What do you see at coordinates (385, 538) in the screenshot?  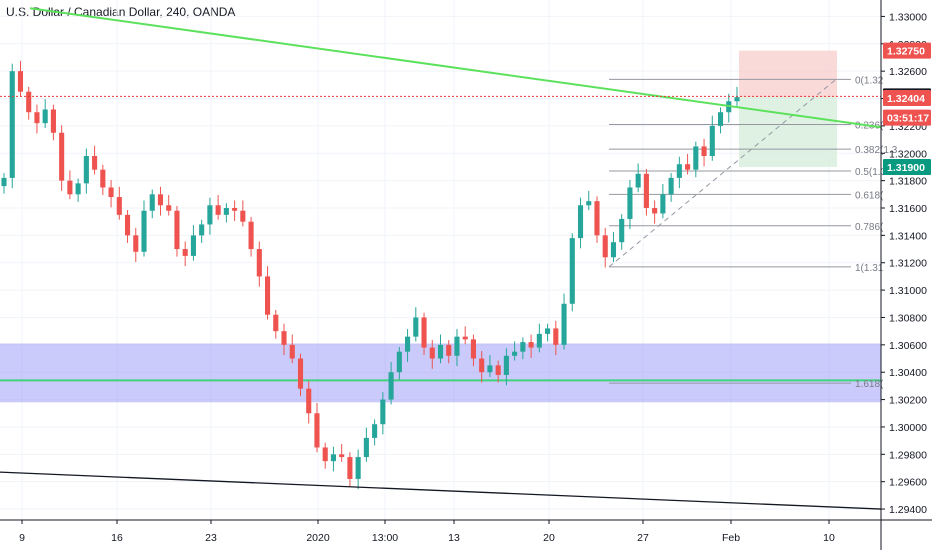 I see `x-tick-label: 13:00` at bounding box center [385, 538].